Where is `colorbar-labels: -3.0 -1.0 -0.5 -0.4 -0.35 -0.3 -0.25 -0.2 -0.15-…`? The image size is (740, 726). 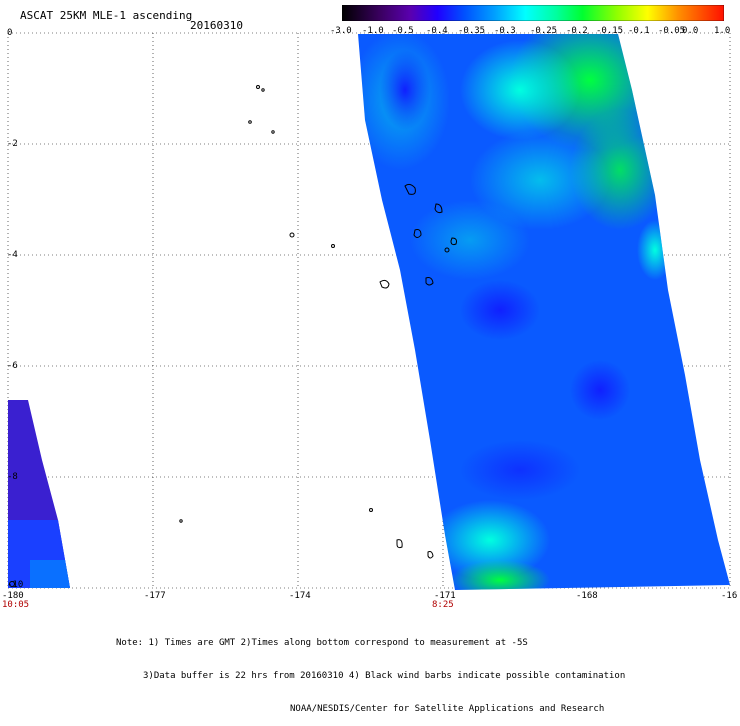 colorbar-labels: -3.0 -1.0 -0.5 -0.4 -0.35 -0.3 -0.25 -0.2 -0.15-… is located at coordinates (535, 32).